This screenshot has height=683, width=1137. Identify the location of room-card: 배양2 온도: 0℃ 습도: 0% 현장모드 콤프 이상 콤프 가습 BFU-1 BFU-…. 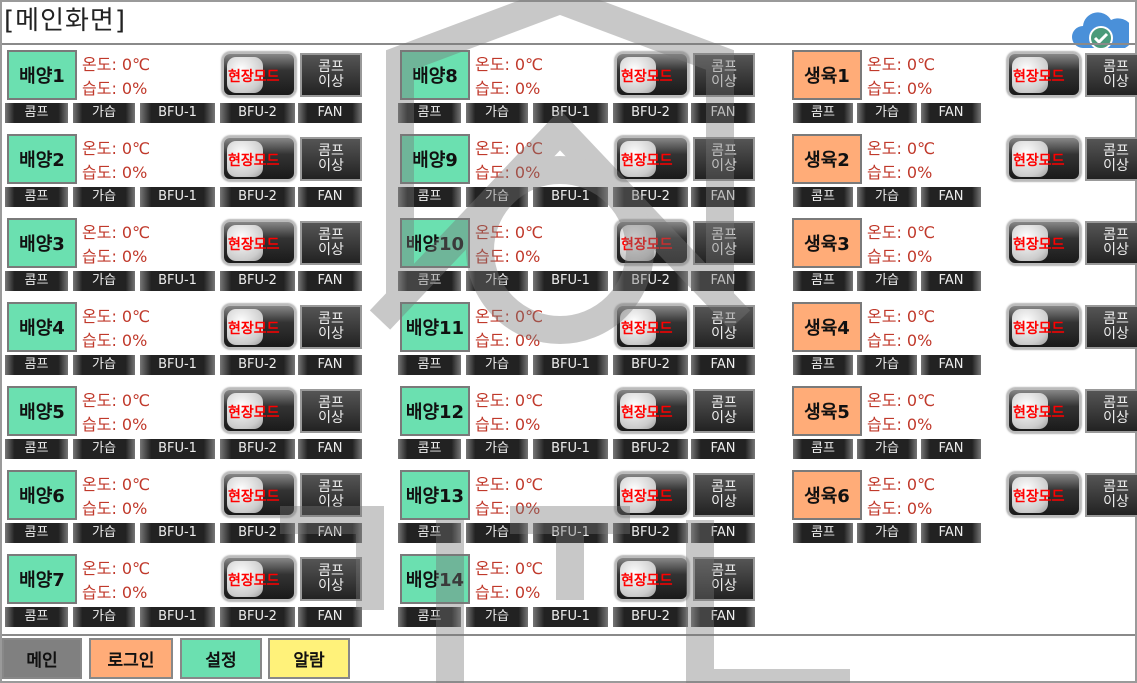
(195, 174).